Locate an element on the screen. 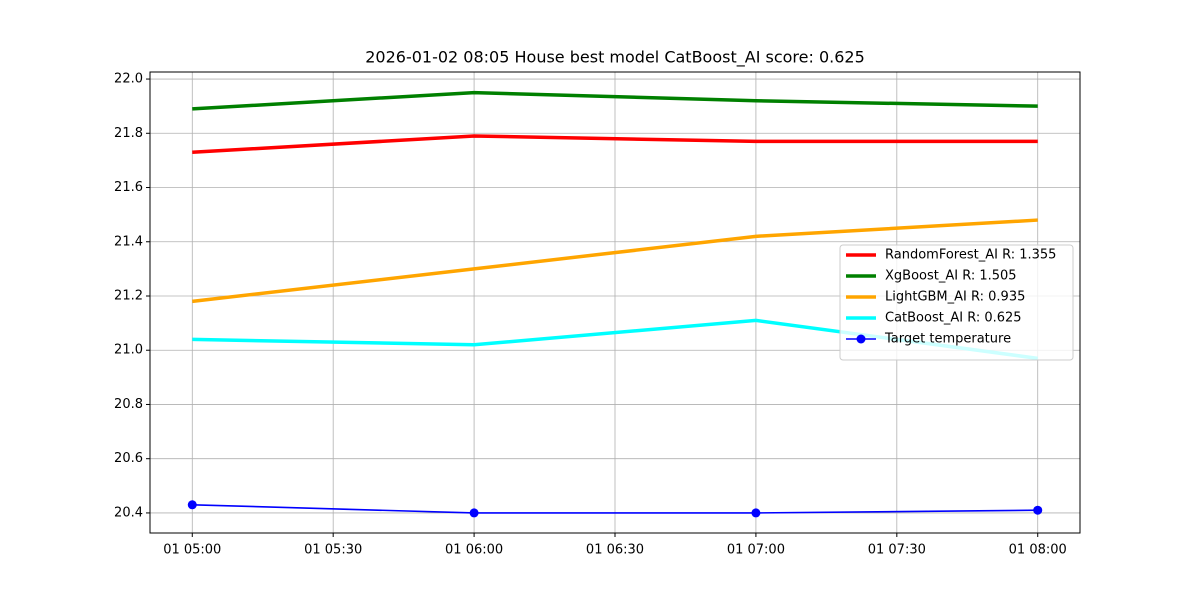 Image resolution: width=1200 pixels, height=600 pixels. y-tick-label: 21.8 is located at coordinates (128, 133).